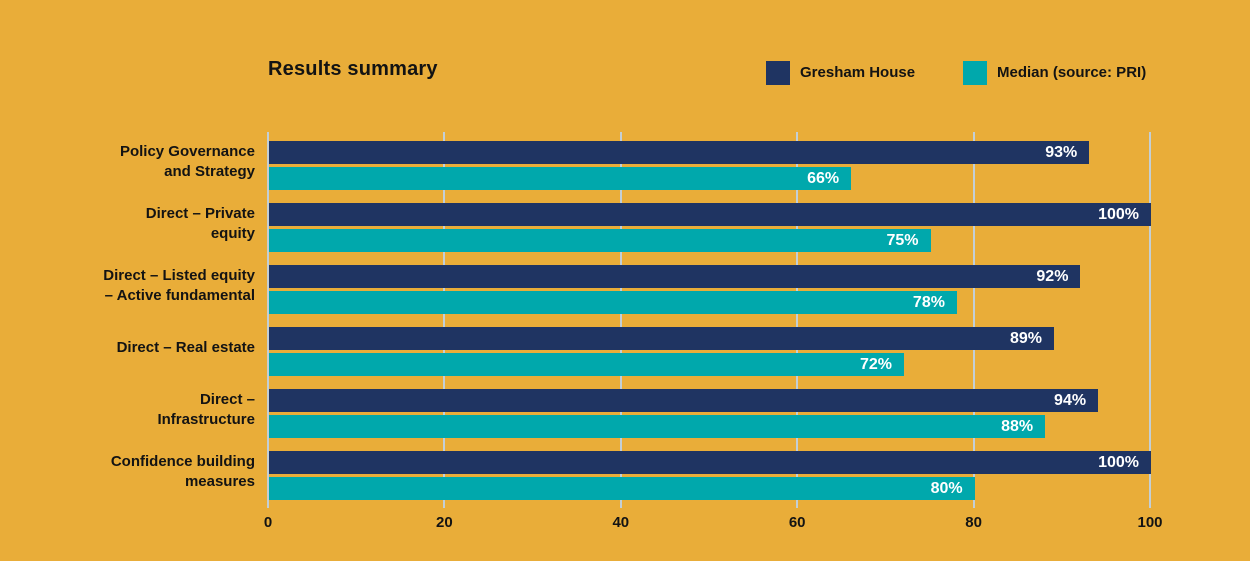 Image resolution: width=1250 pixels, height=561 pixels. What do you see at coordinates (876, 364) in the screenshot?
I see `bar-value-label: 72%` at bounding box center [876, 364].